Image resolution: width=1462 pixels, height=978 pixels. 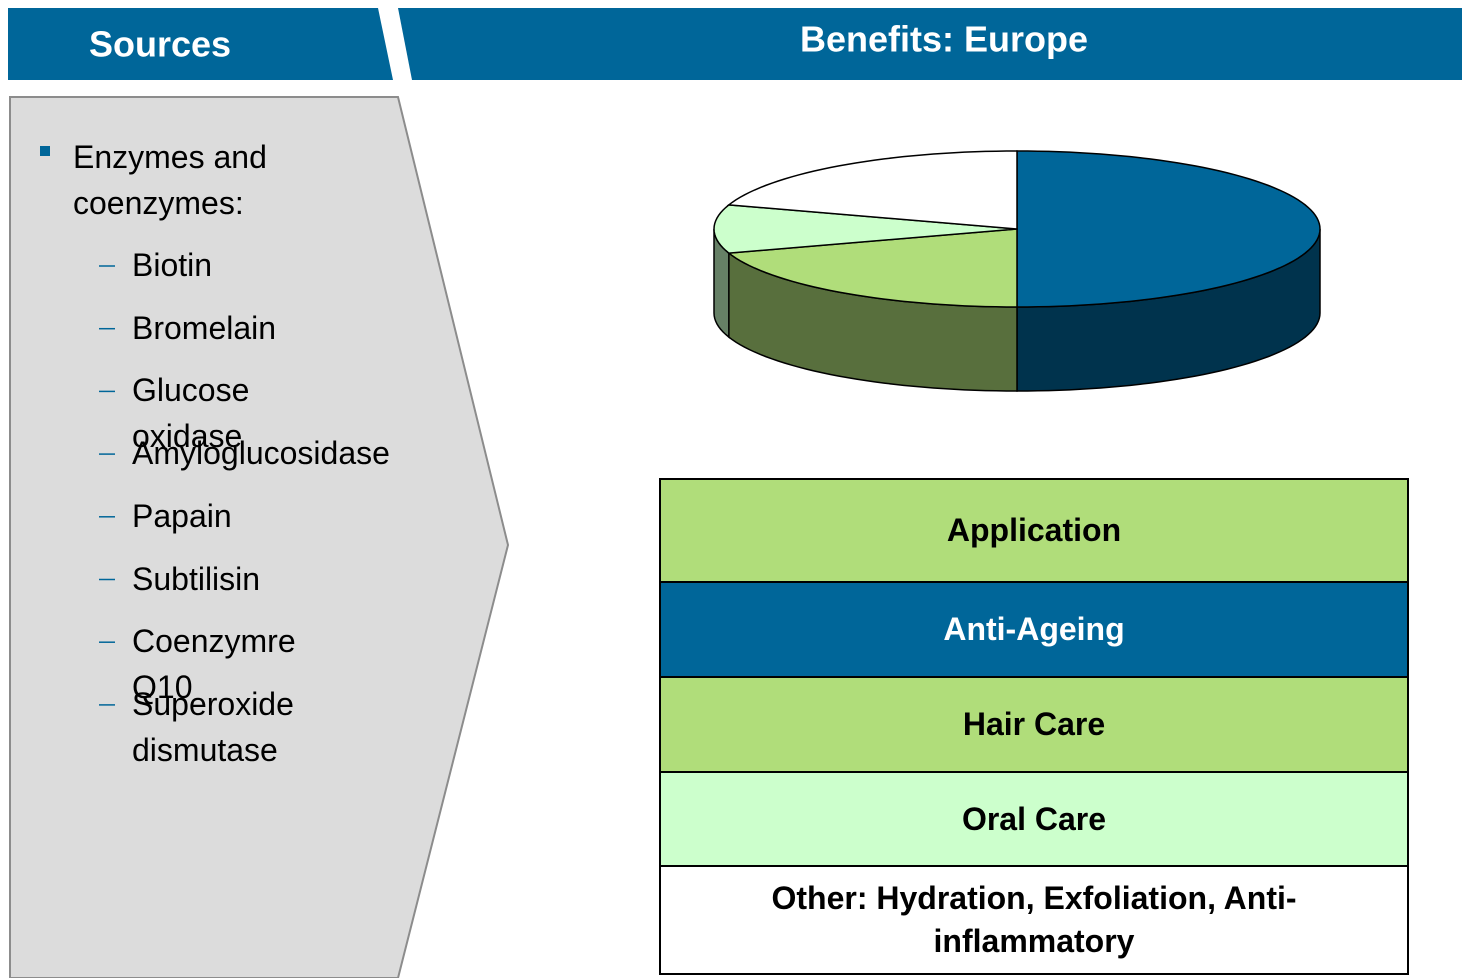 What do you see at coordinates (172, 265) in the screenshot?
I see `sub-item: Biotin` at bounding box center [172, 265].